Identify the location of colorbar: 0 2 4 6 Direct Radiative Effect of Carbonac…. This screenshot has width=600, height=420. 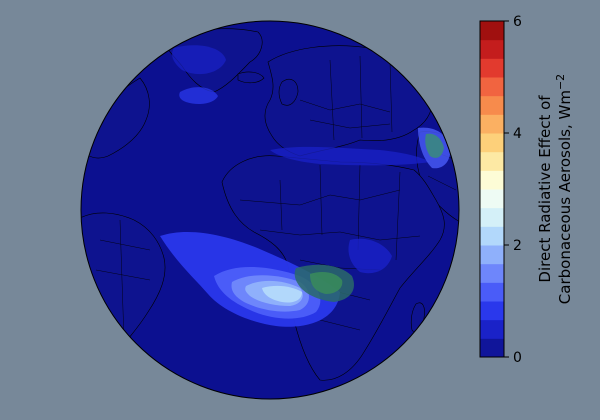
(526, 190).